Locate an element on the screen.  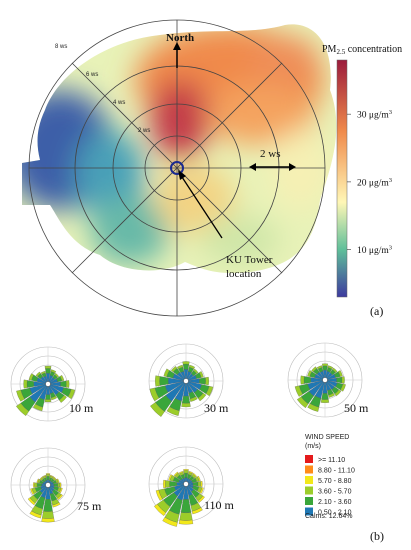
colorbar-bar is located at coordinates (342, 178).